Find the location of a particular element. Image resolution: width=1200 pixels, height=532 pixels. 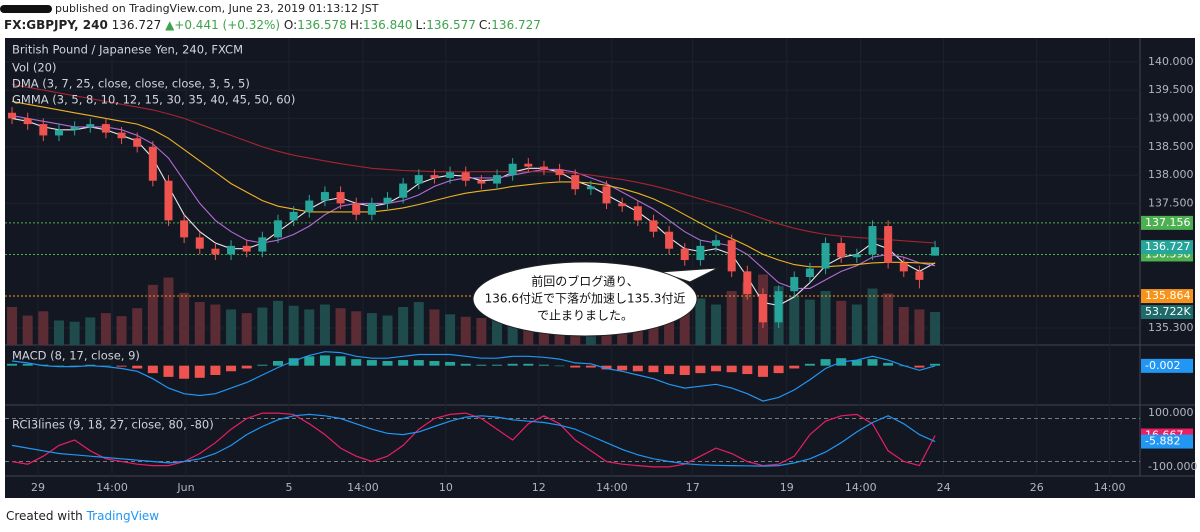

y-tick-label: 139.000 is located at coordinates (1171, 117).